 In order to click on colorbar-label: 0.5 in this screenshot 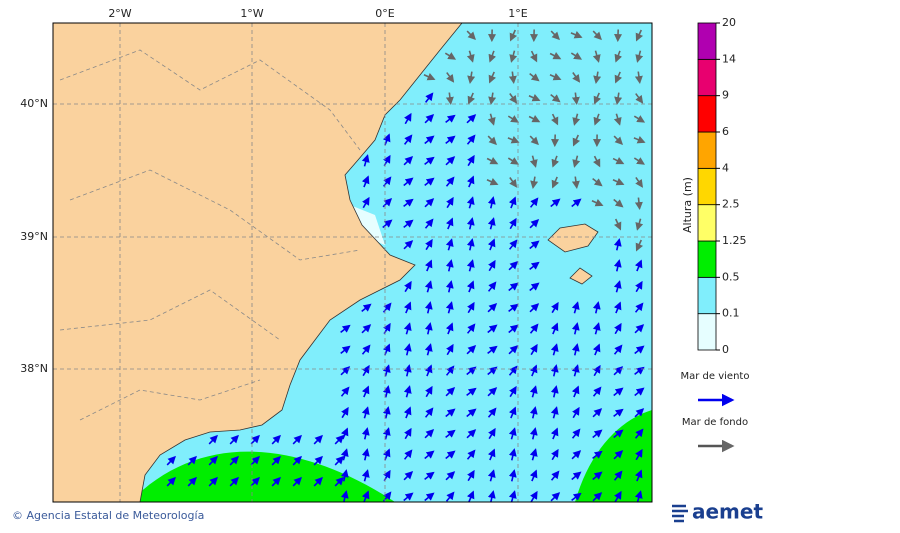, I will do `click(731, 276)`.